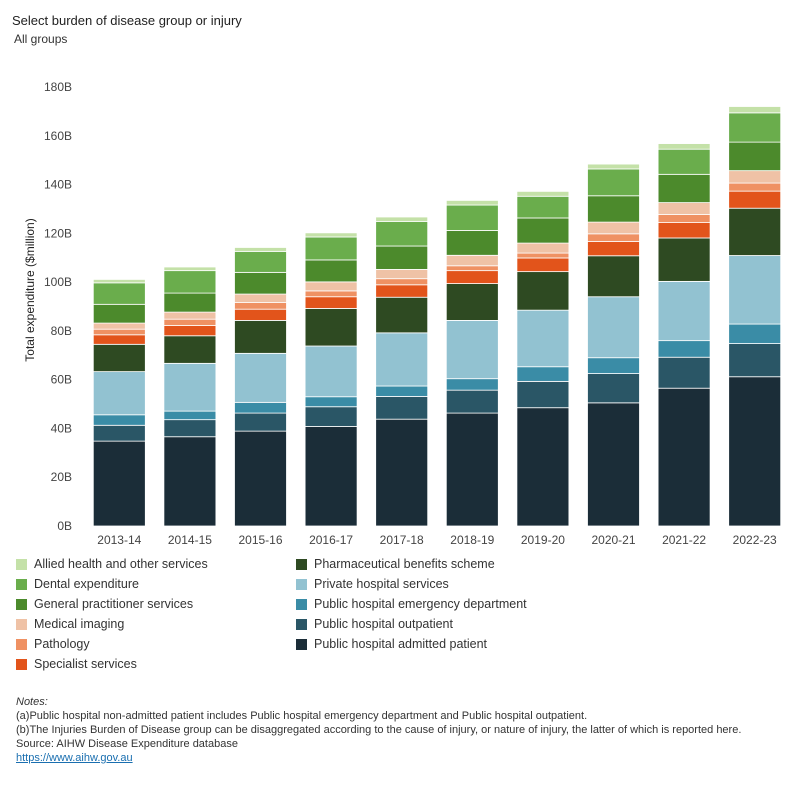 Image resolution: width=800 pixels, height=800 pixels. What do you see at coordinates (391, 644) in the screenshot?
I see `legend-item: Public hospital admitted patient` at bounding box center [391, 644].